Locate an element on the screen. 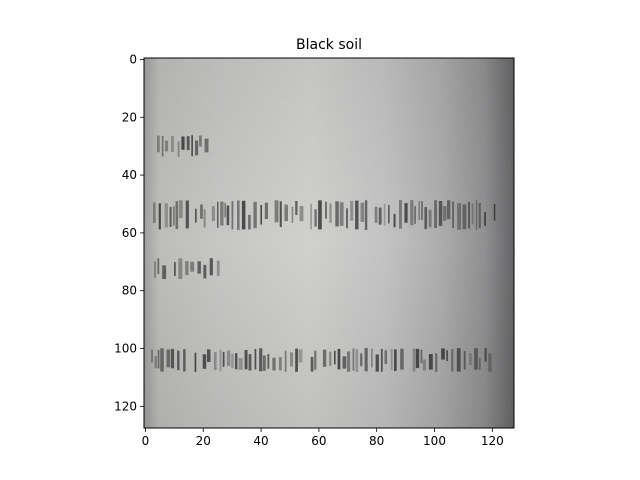  y-tick-label: 20 is located at coordinates (129, 117).